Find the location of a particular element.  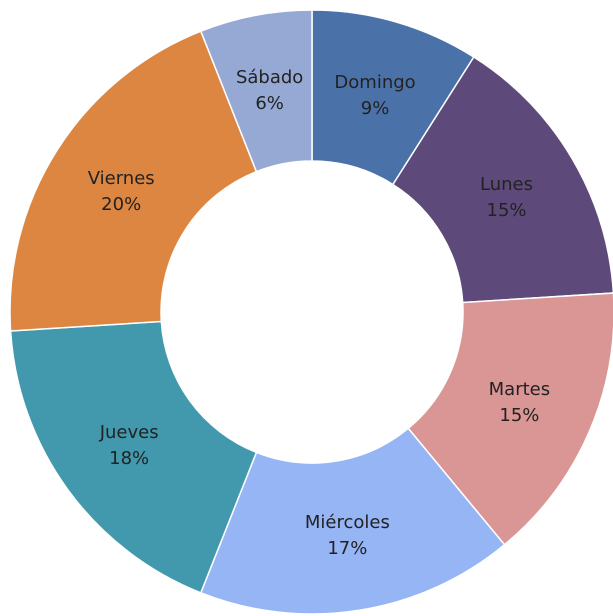

slice-label: Martes is located at coordinates (519, 389).